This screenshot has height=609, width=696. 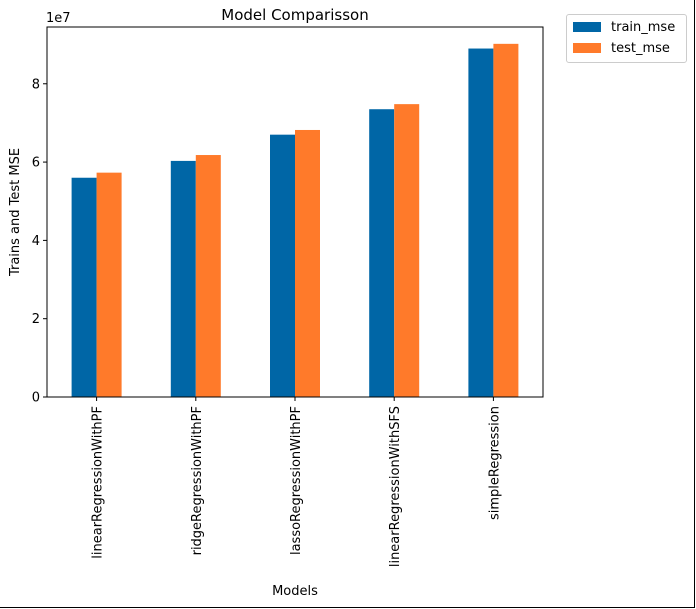 What do you see at coordinates (494, 463) in the screenshot?
I see `x-tick-label-4: simpleRegression` at bounding box center [494, 463].